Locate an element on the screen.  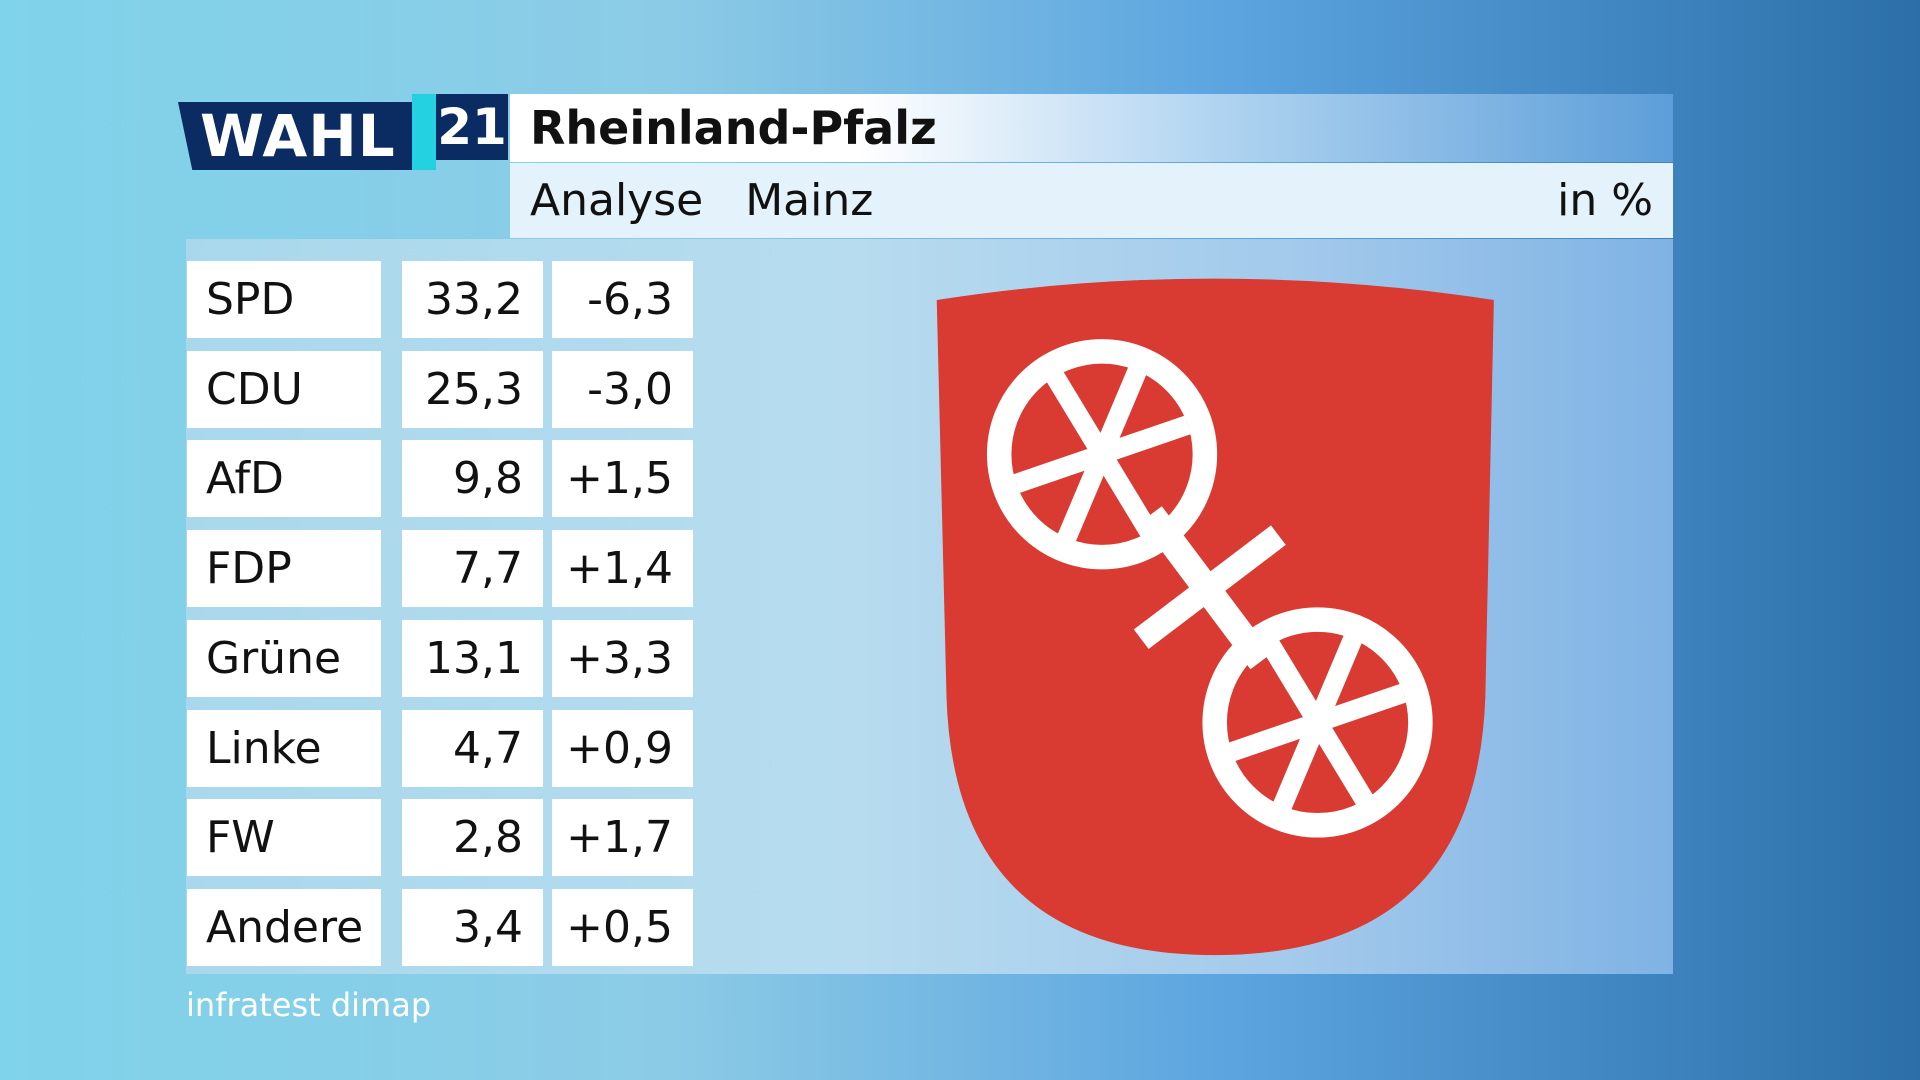
party-name: FW is located at coordinates (284, 838).